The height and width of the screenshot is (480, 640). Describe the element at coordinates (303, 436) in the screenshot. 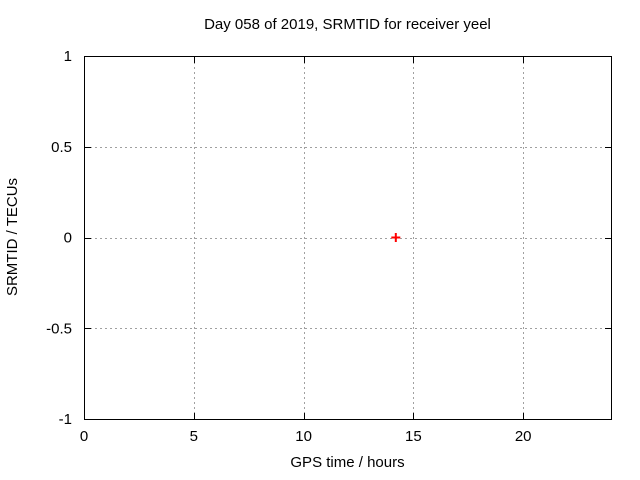

I see `x-tick-label: 10` at that location.